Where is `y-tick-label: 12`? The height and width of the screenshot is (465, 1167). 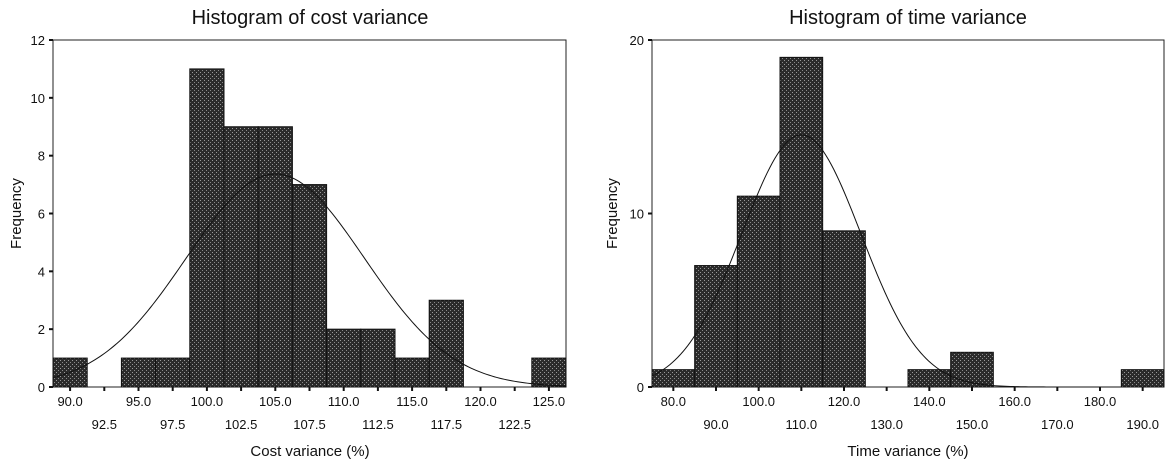
y-tick-label: 12 is located at coordinates (38, 40).